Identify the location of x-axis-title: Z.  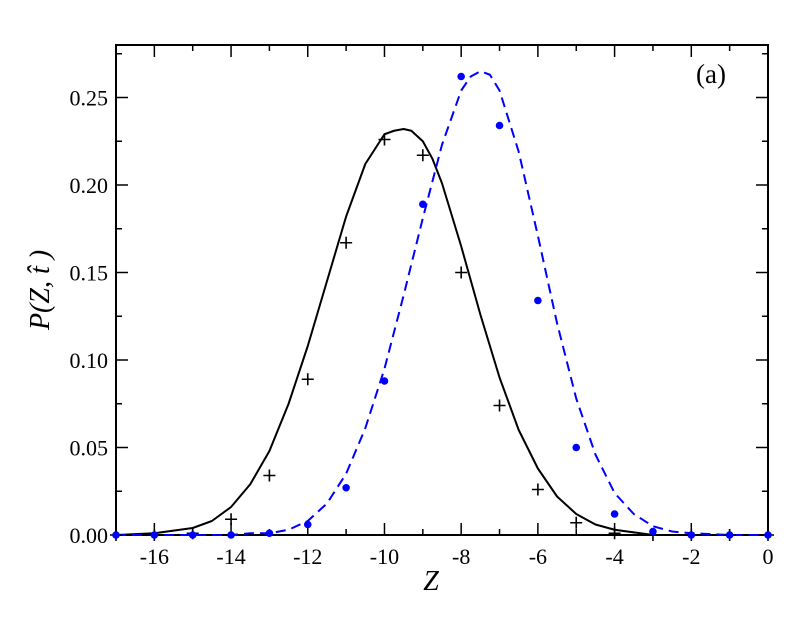
(431, 581).